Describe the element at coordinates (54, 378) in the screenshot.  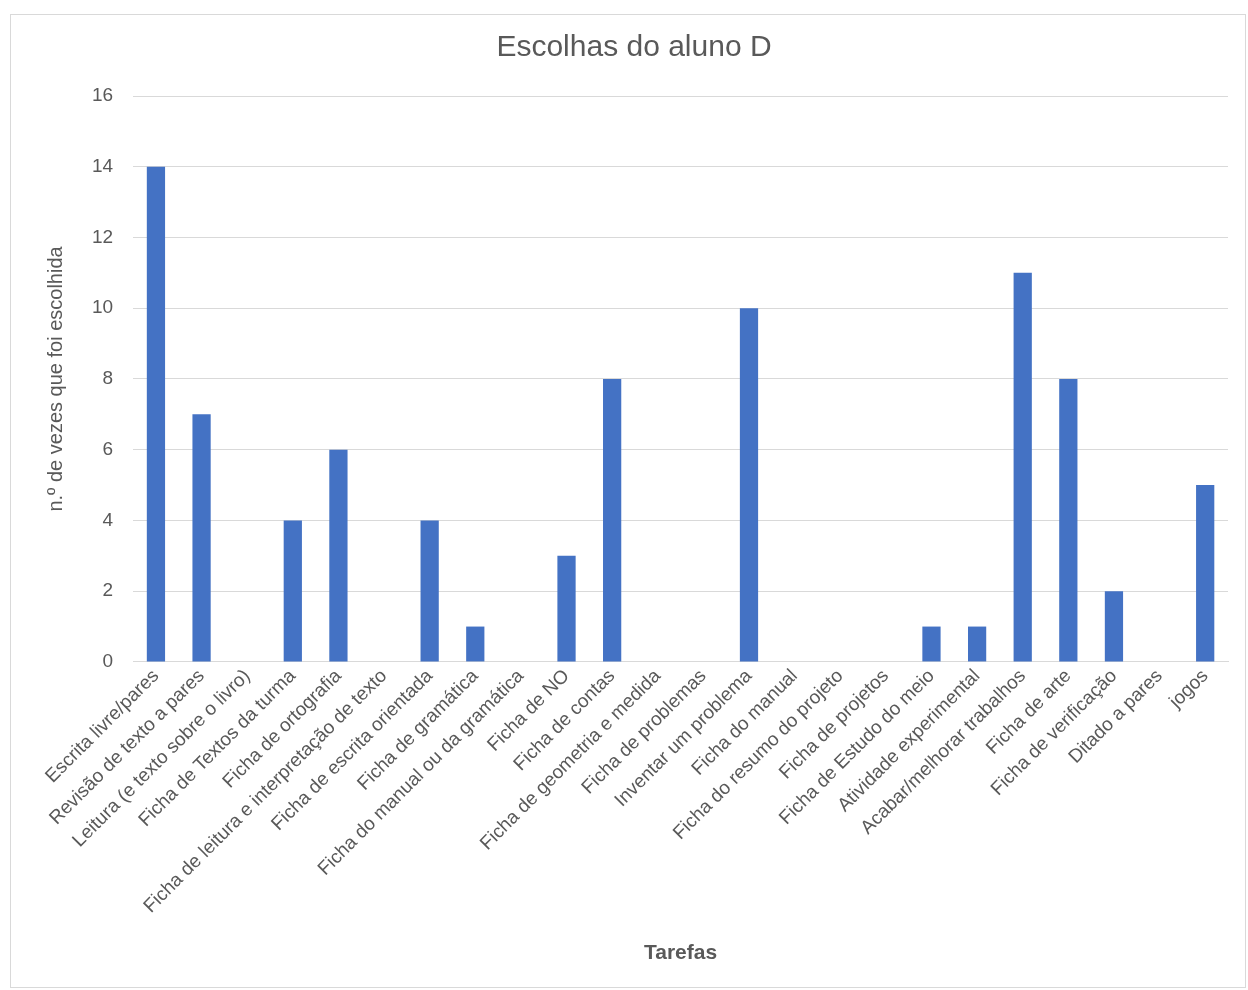
I see `y-axis-title: n.º de vezes que foi escolhida` at that location.